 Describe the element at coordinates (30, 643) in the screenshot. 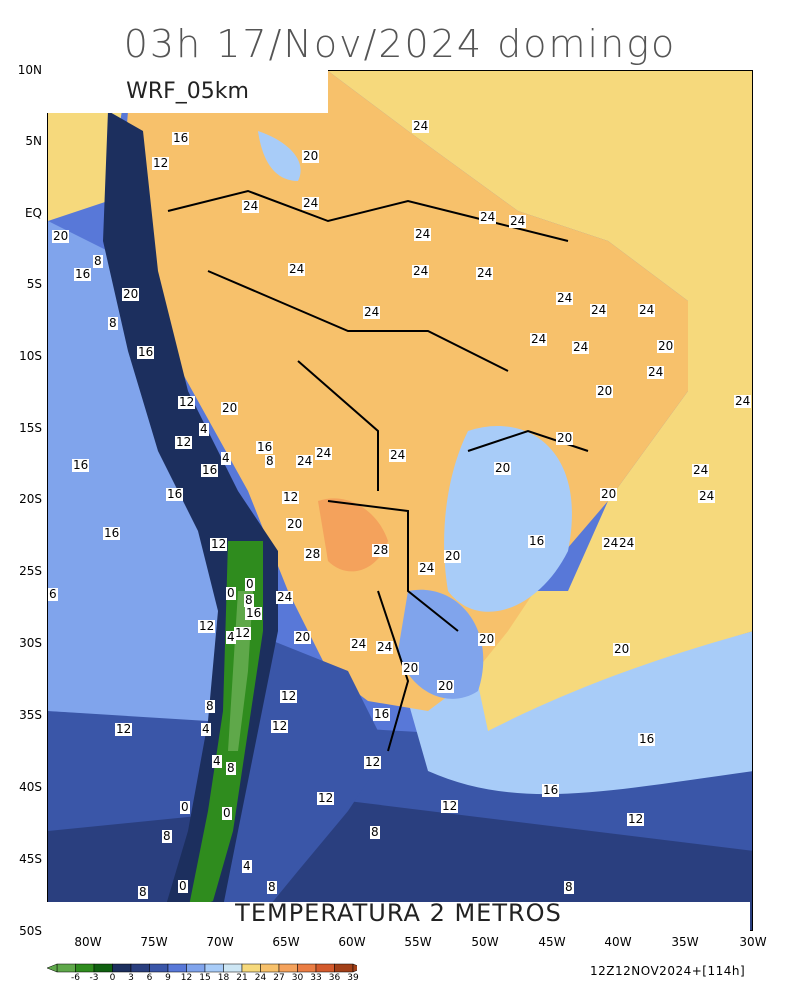

I see `lat-tick-label: 30S` at that location.